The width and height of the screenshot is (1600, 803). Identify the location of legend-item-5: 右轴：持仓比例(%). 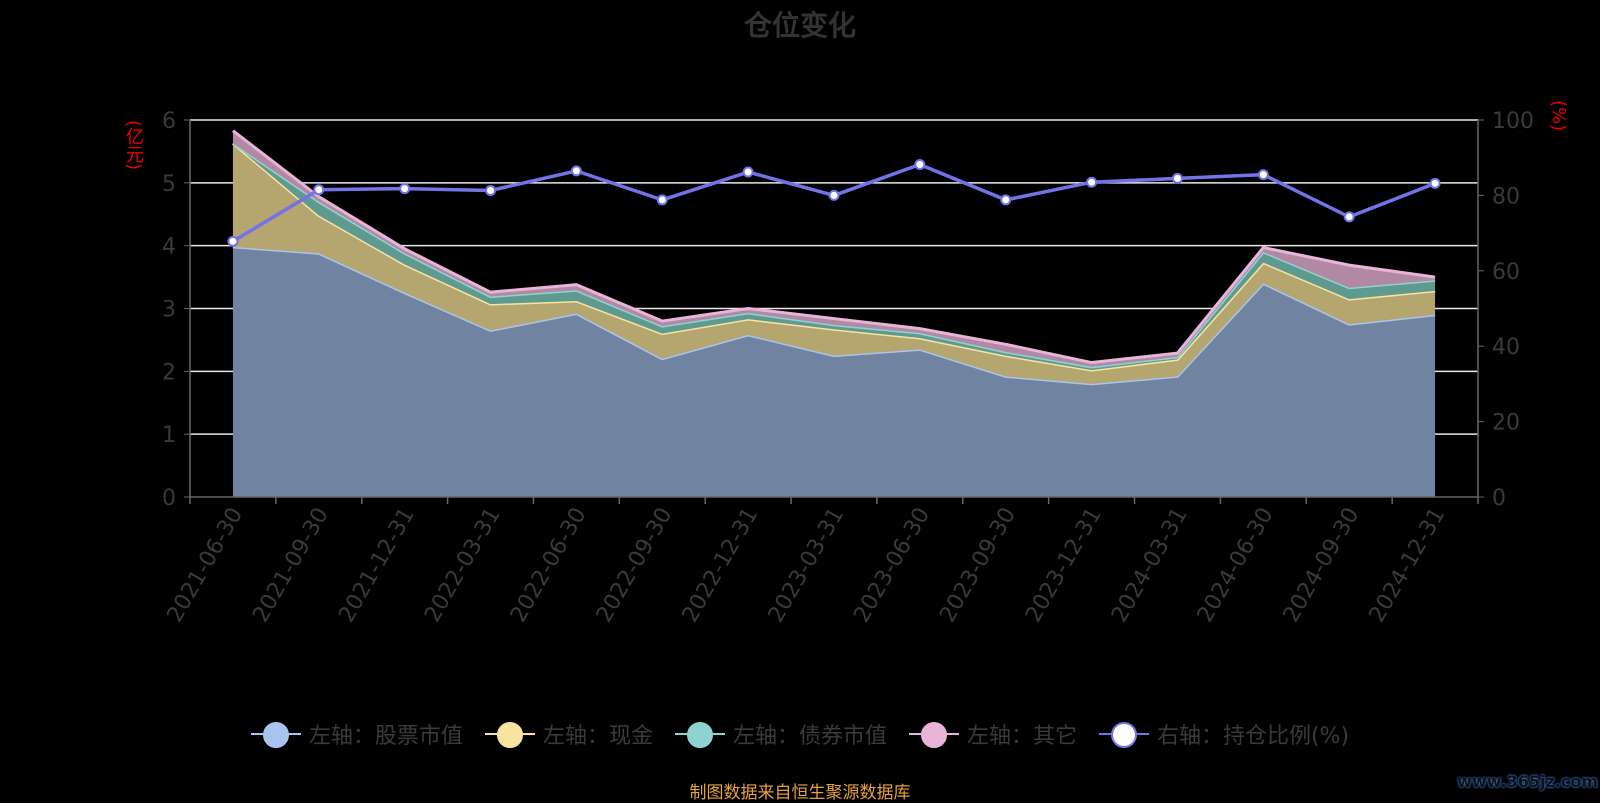
(1224, 734).